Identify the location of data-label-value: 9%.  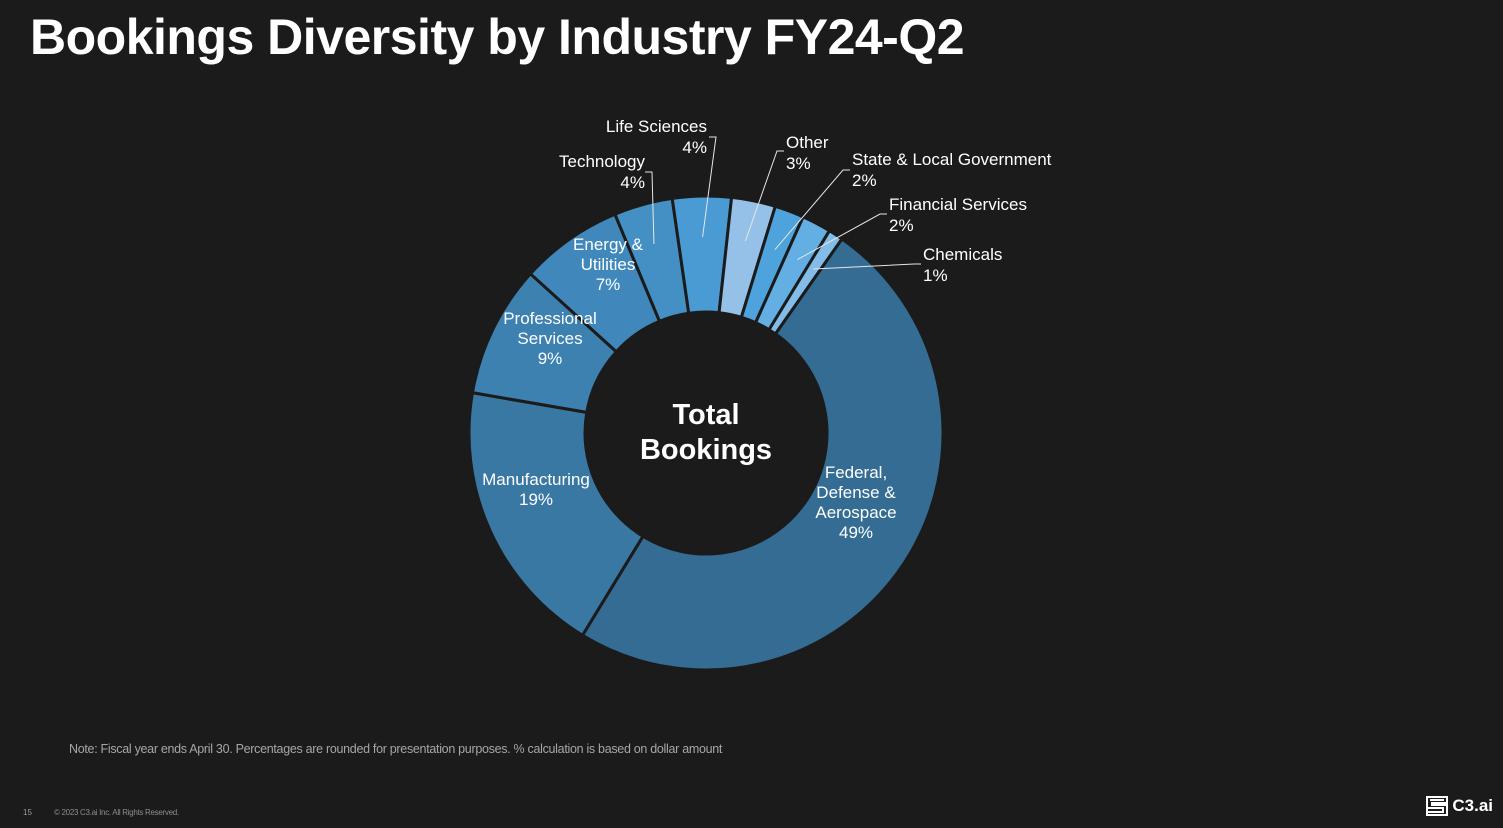
(550, 358).